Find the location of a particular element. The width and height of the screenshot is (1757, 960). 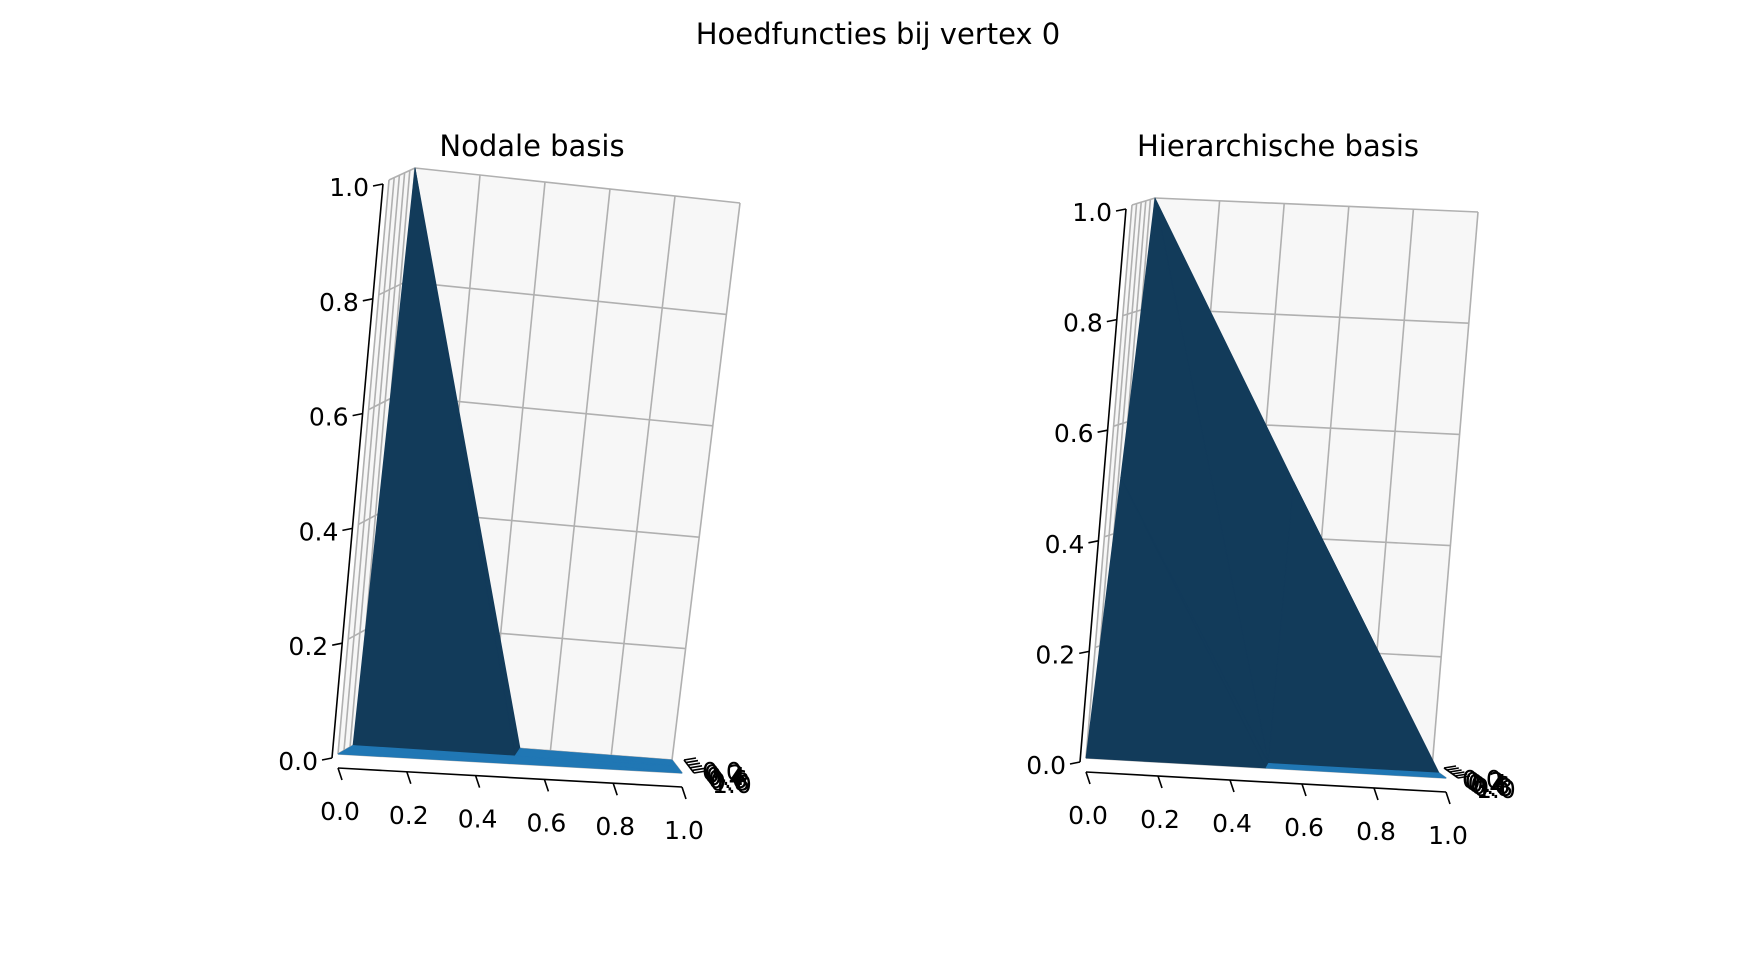

surface-plot is located at coordinates (1266, 488).